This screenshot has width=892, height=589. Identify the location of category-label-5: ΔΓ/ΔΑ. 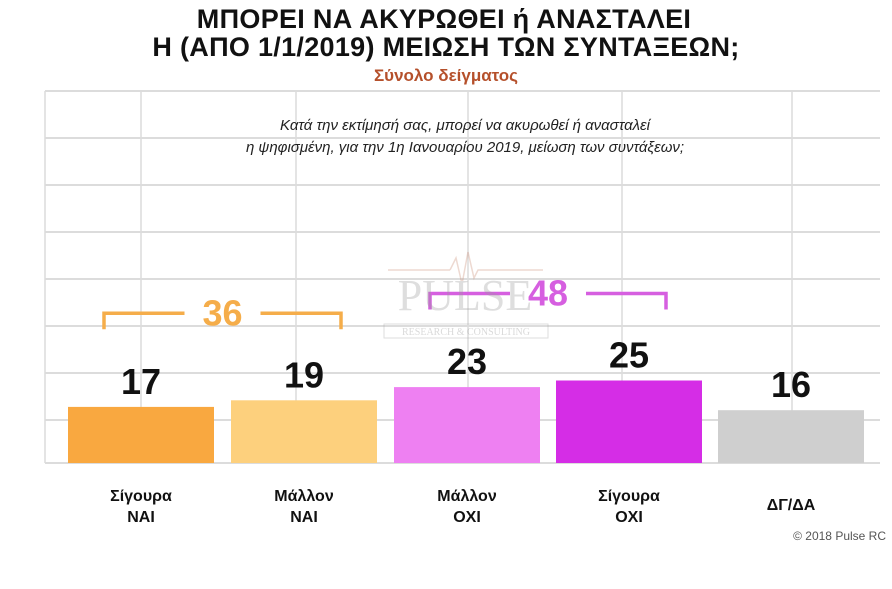
(791, 505).